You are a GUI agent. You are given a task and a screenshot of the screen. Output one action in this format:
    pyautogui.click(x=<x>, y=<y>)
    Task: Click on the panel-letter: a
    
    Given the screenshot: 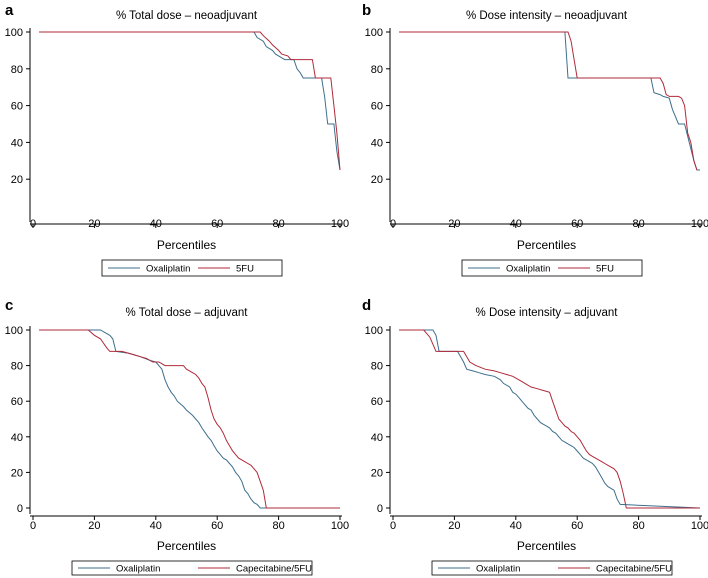 What is the action you would take?
    pyautogui.click(x=9, y=10)
    